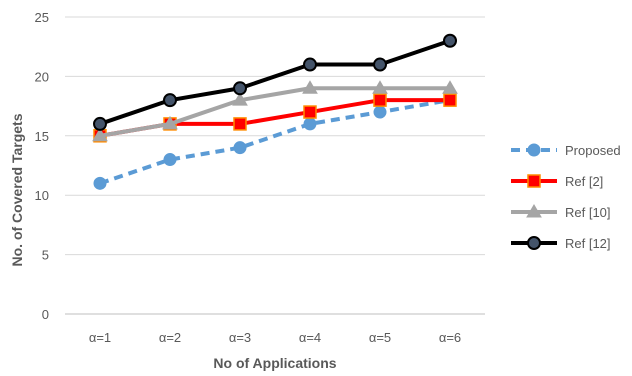 The image size is (632, 376). I want to click on x-tick-label: α=1, so click(100, 337).